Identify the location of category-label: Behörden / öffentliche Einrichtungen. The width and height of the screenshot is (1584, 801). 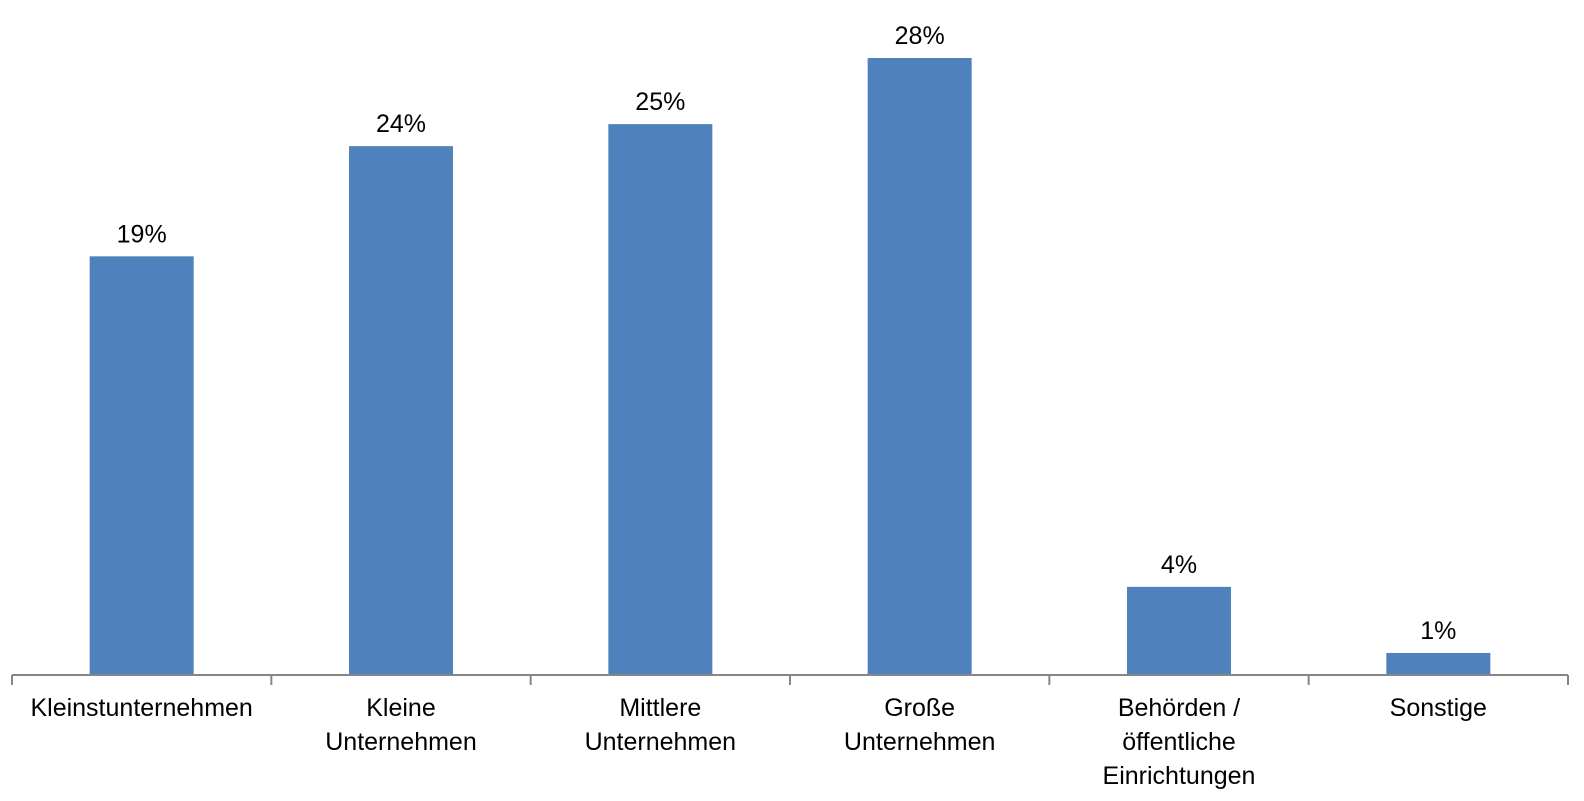
(1179, 742).